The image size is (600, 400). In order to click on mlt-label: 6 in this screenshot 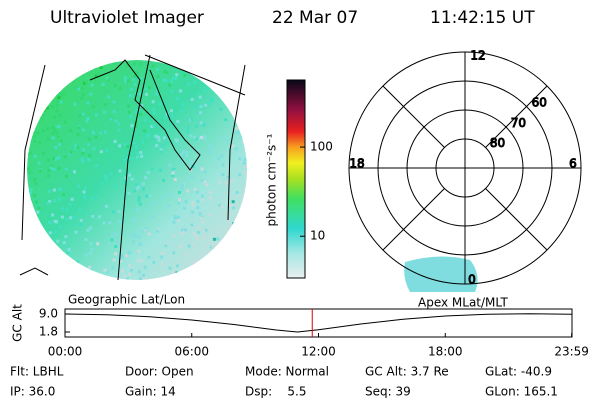, I will do `click(573, 164)`.